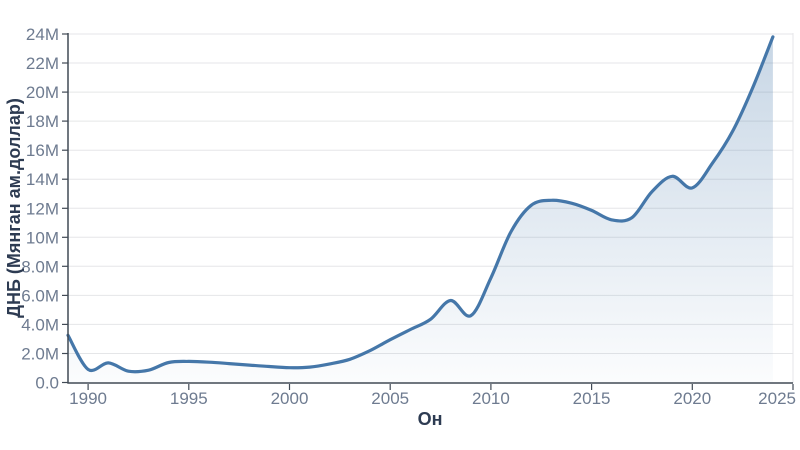  Describe the element at coordinates (88, 398) in the screenshot. I see `x-tick-label: 1990` at that location.